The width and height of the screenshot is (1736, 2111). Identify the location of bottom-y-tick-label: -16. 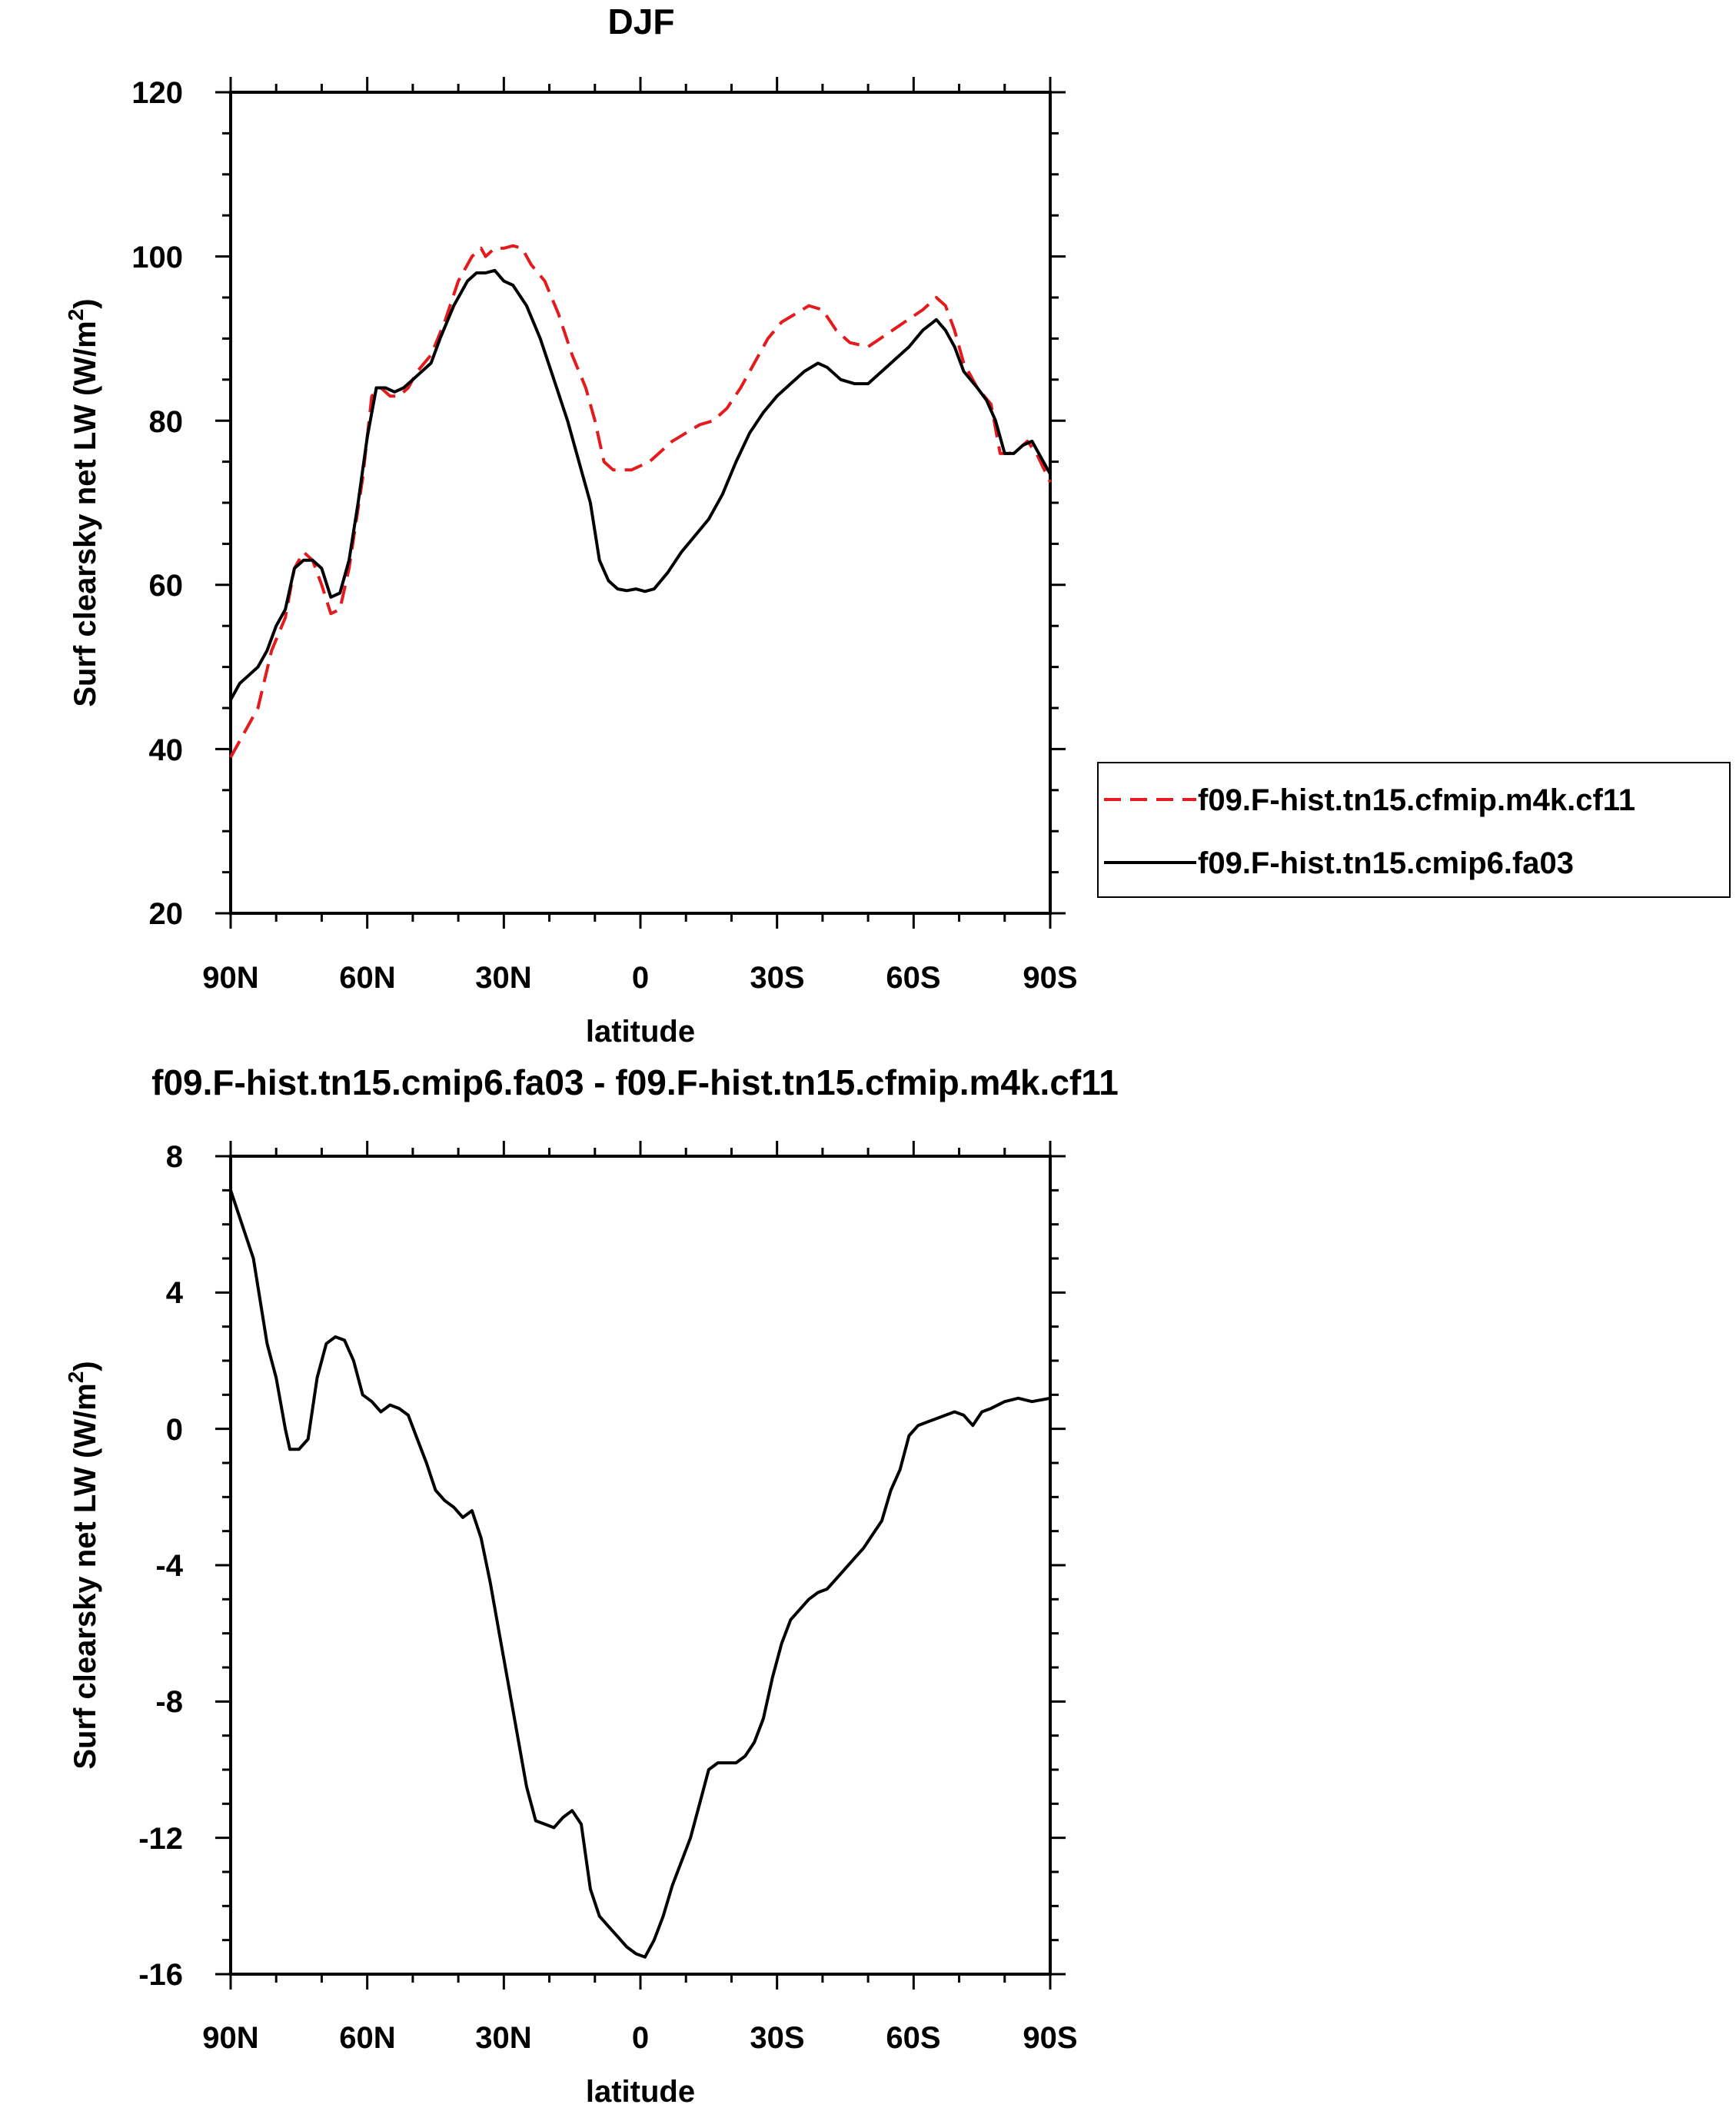
(160, 1975).